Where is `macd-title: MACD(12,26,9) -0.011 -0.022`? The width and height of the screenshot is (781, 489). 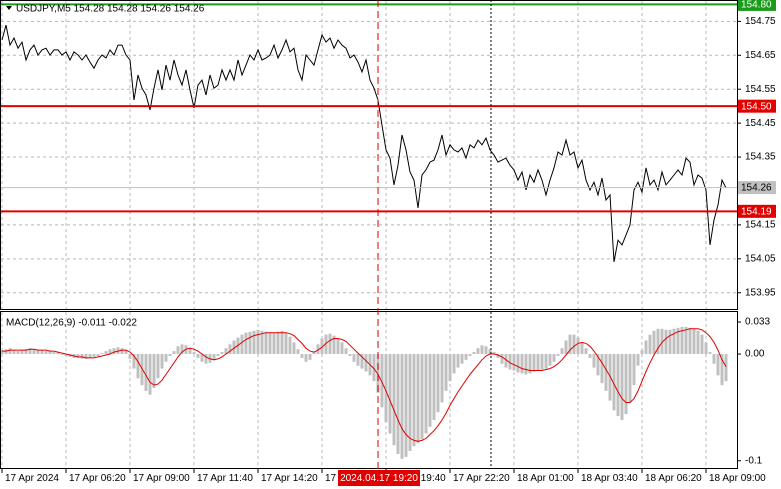
macd-title: MACD(12,26,9) -0.011 -0.022 is located at coordinates (71, 323).